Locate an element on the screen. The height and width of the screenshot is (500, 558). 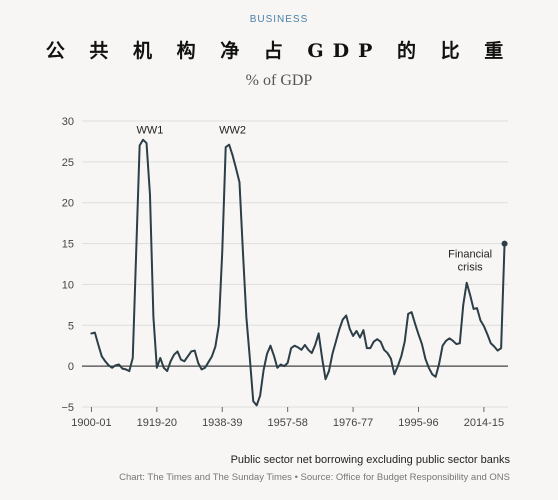
series-end-point is located at coordinates (504, 243).